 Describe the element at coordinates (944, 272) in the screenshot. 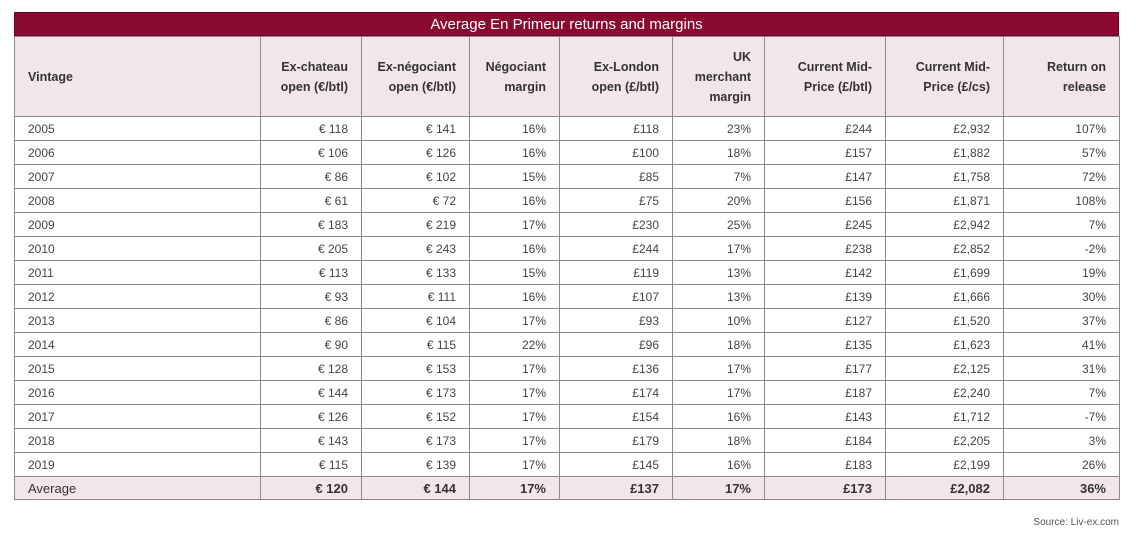

I see `value-cell: £1,699` at that location.